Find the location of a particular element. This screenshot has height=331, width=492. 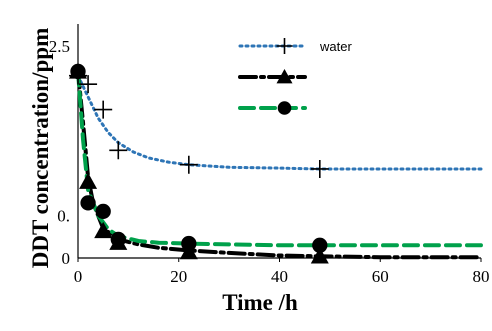

y-tick-label: 0 is located at coordinates (66, 258).